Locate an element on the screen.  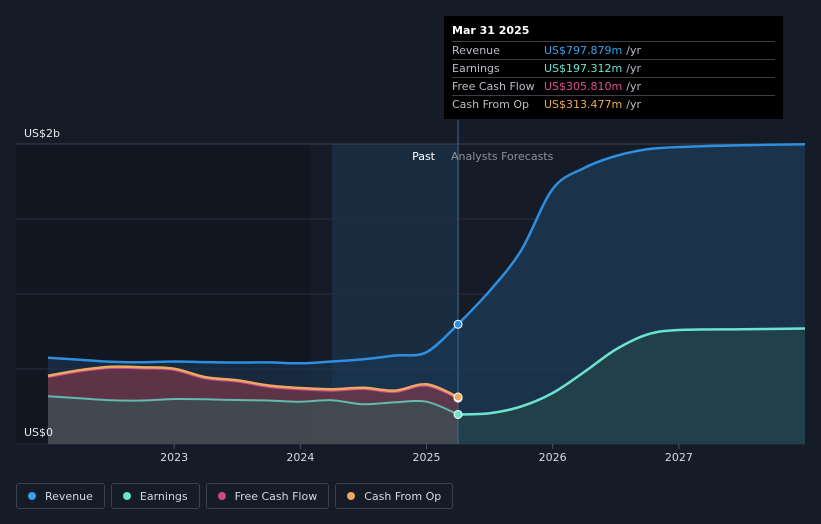
revenue-forecast-line is located at coordinates (631, 234).